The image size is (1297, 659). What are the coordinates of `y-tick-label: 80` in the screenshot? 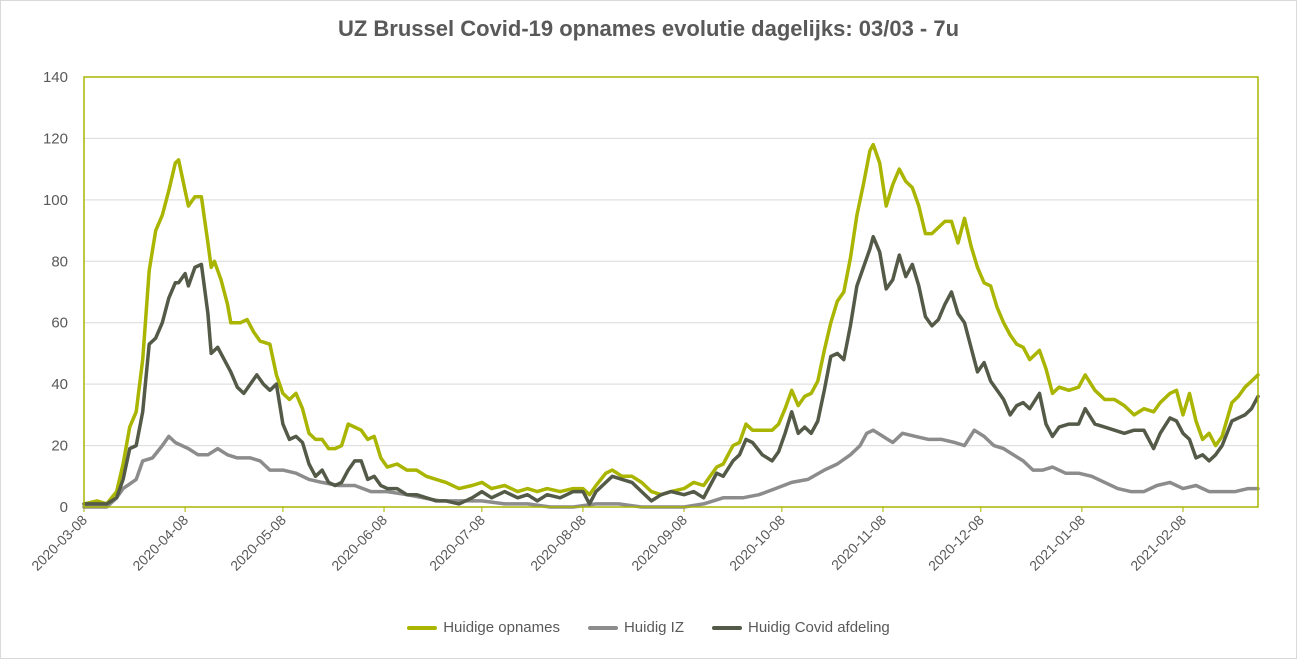 It's located at (59, 261).